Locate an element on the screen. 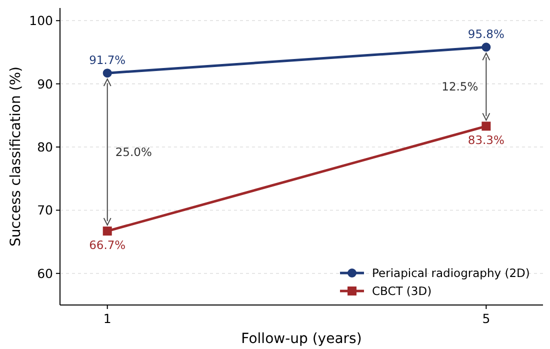  annotation: 25.0% is located at coordinates (133, 152).